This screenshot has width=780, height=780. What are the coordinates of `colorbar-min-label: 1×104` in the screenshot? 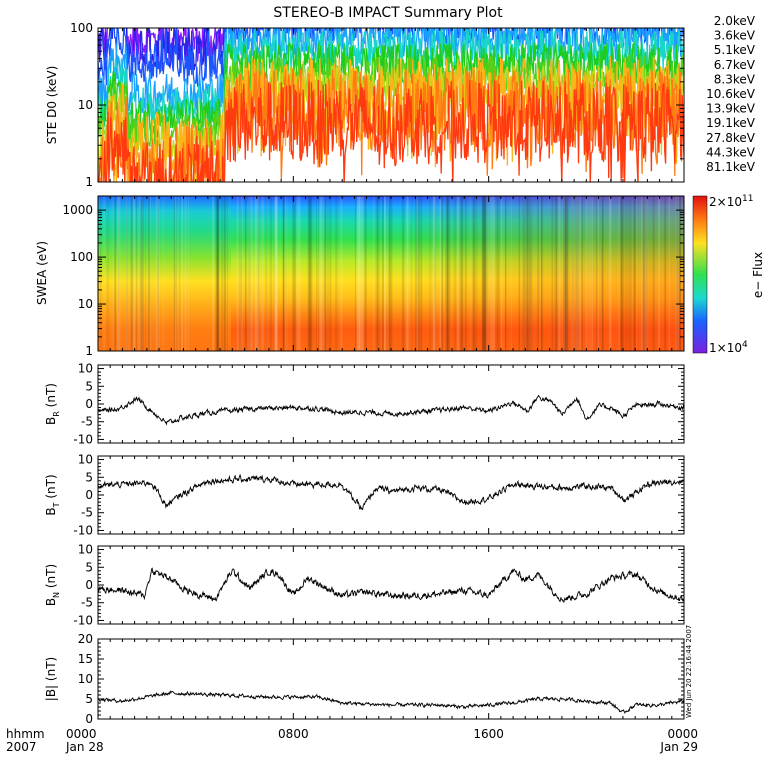 It's located at (728, 347).